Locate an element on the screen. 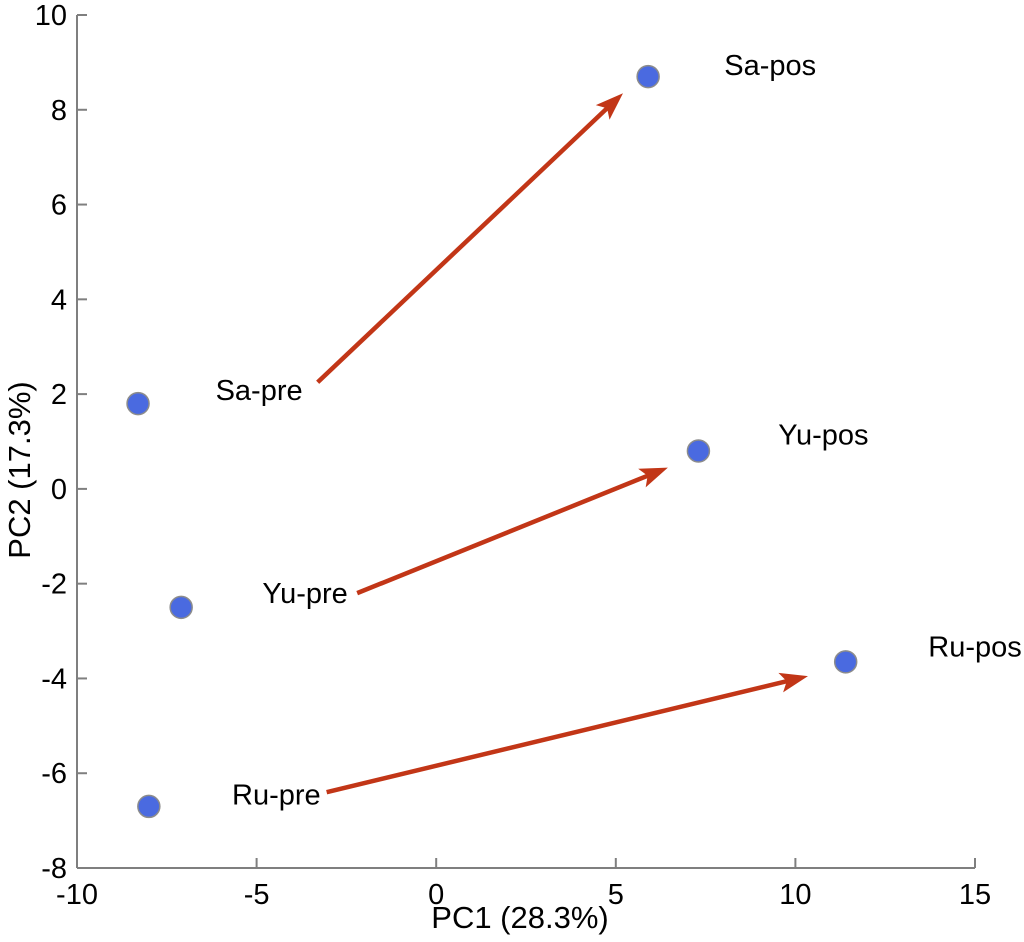 Image resolution: width=1024 pixels, height=942 pixels. x-tick-label: -10 is located at coordinates (77, 895).